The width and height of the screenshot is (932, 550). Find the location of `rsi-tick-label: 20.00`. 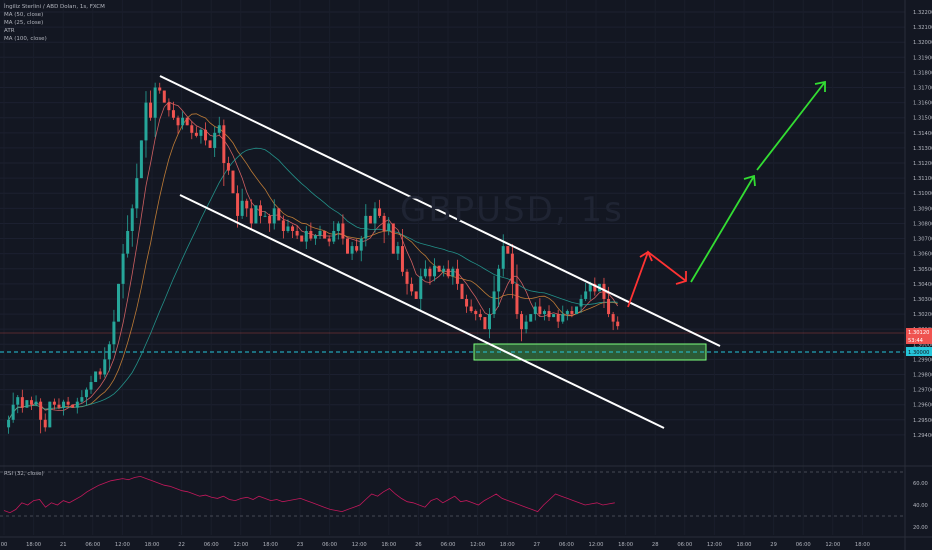

rsi-tick-label: 20.00 is located at coordinates (920, 528).